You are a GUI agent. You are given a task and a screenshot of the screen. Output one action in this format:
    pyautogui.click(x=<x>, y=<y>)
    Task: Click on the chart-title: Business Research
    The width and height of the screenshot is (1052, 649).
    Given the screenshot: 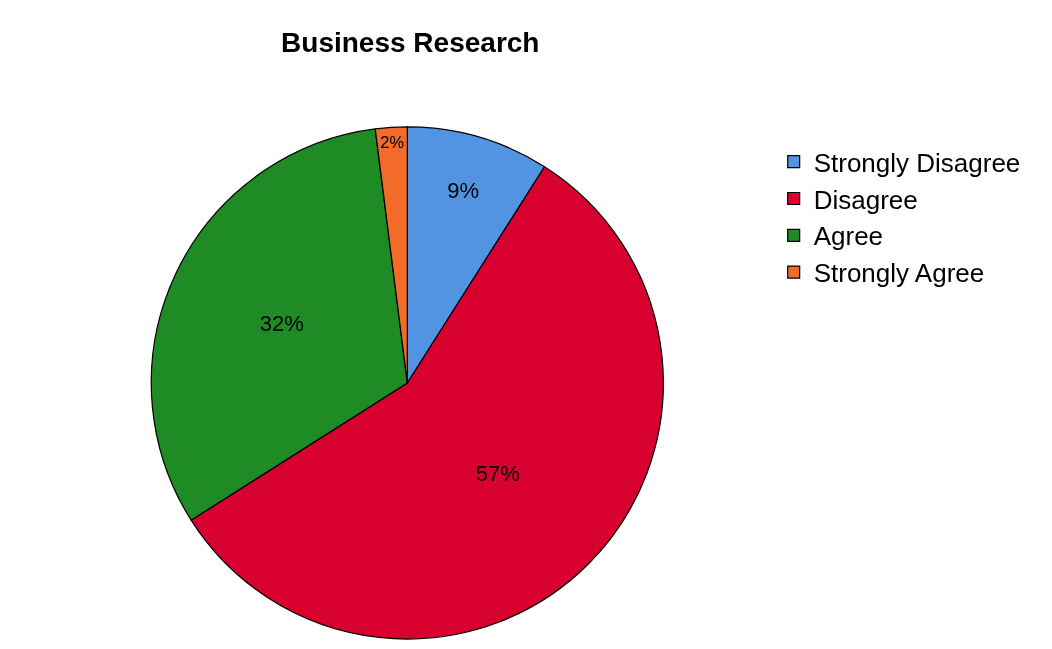 What is the action you would take?
    pyautogui.click(x=410, y=43)
    